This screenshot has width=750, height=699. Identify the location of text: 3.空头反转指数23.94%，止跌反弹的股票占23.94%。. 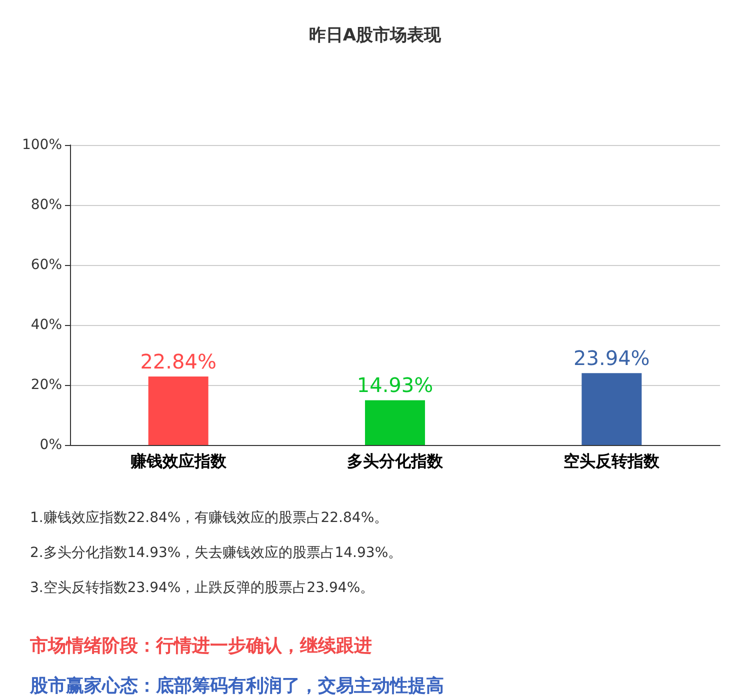
(202, 588).